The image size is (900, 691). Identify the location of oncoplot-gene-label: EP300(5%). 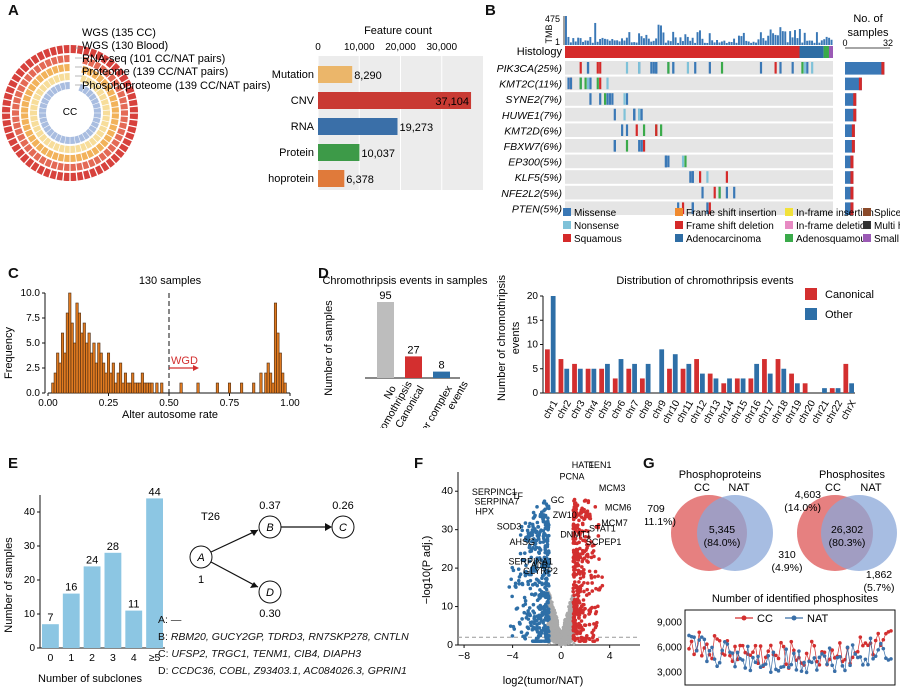
(535, 163).